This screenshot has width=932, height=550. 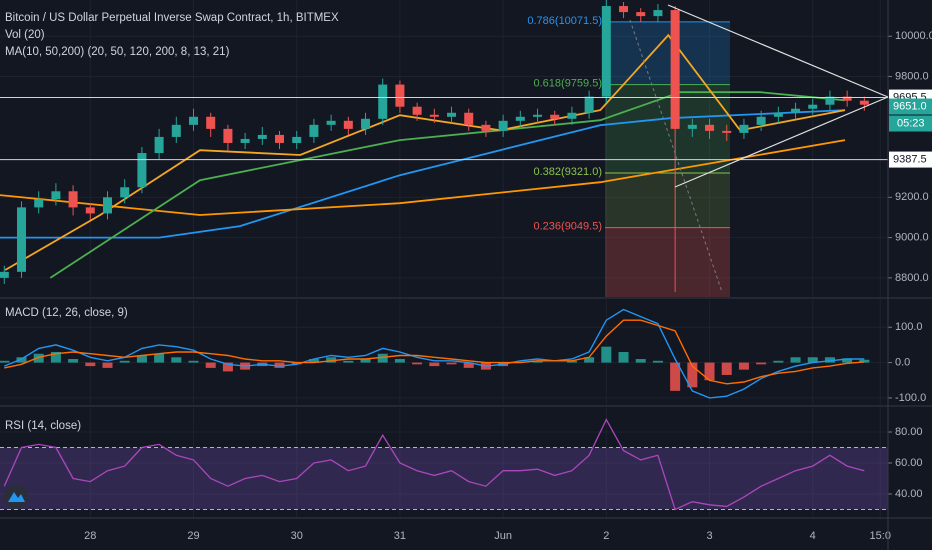 What do you see at coordinates (880, 536) in the screenshot?
I see `x-tick-label: 15:0` at bounding box center [880, 536].